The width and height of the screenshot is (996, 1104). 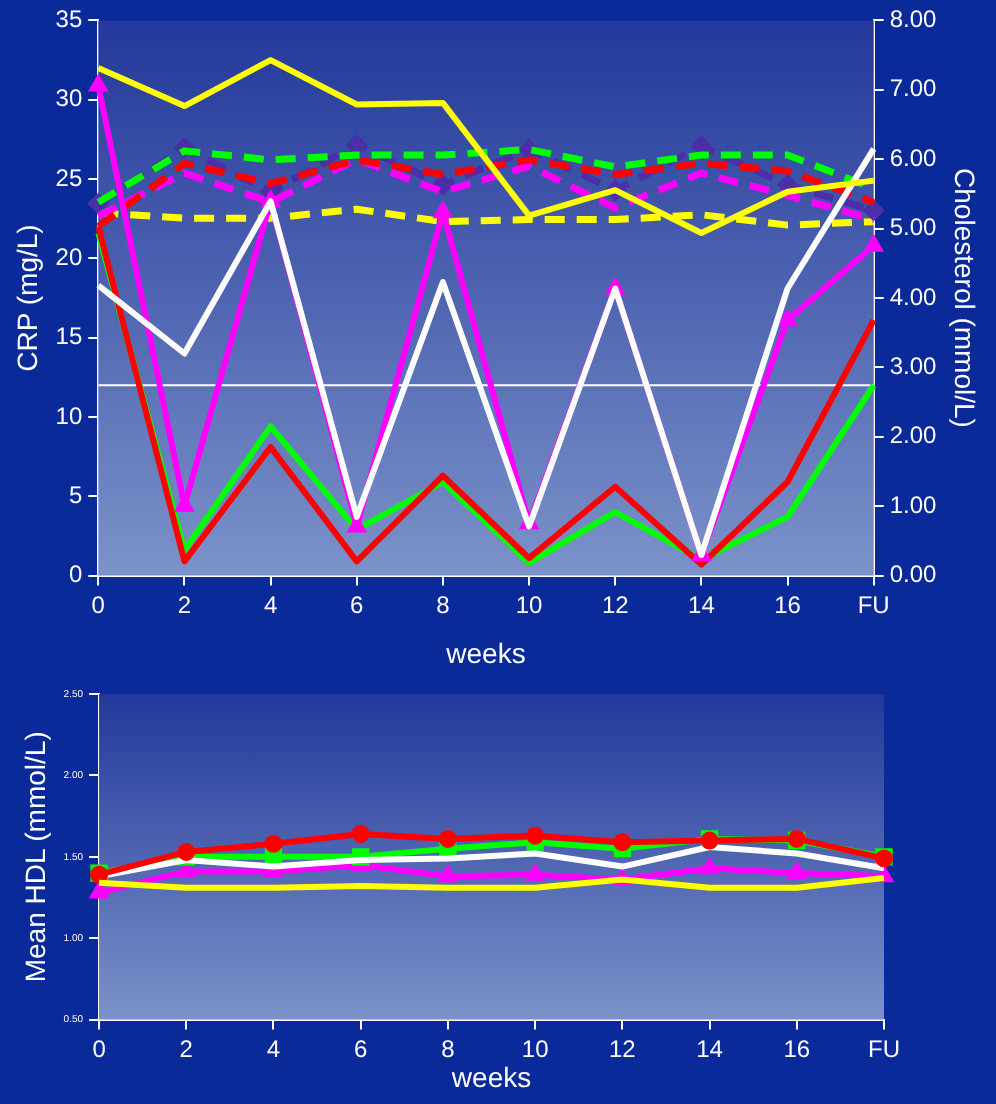 I want to click on y2-tick-label: 6.00, so click(x=913, y=157).